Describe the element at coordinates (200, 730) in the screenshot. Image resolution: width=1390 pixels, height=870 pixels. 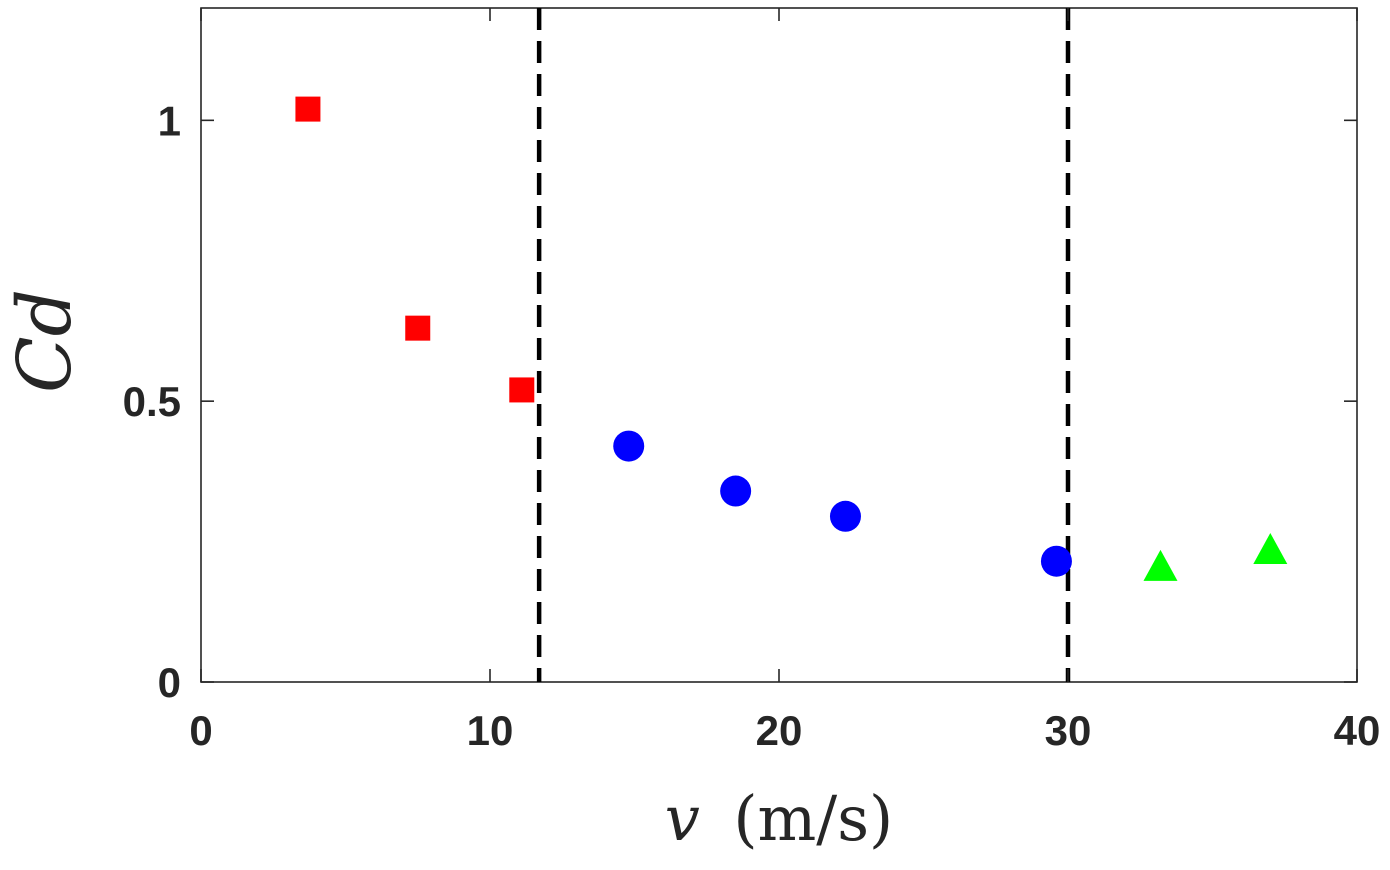
I see `x-tick-label: 0` at that location.